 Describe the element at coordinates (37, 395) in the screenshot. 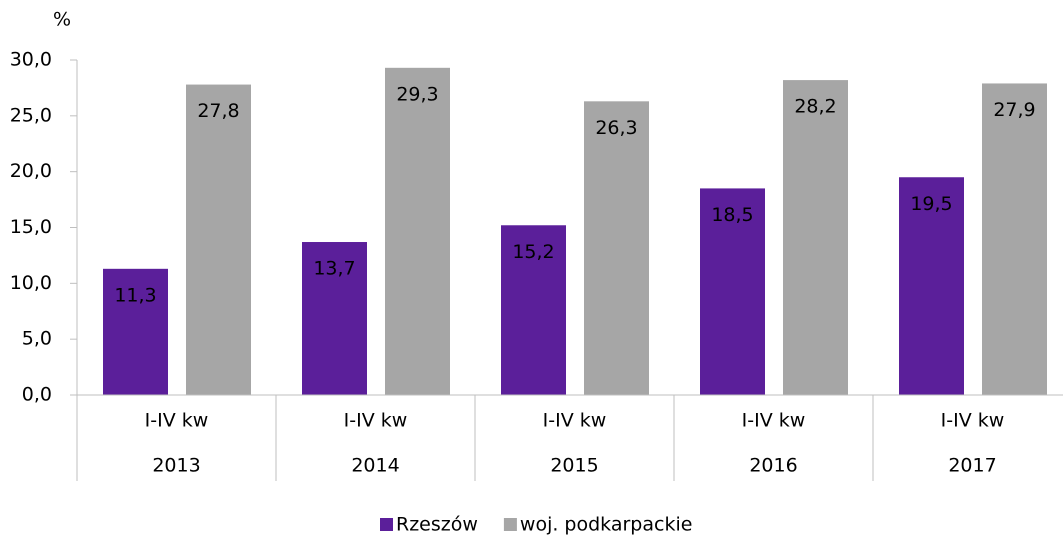

I see `y-tick-label: 0,0` at that location.